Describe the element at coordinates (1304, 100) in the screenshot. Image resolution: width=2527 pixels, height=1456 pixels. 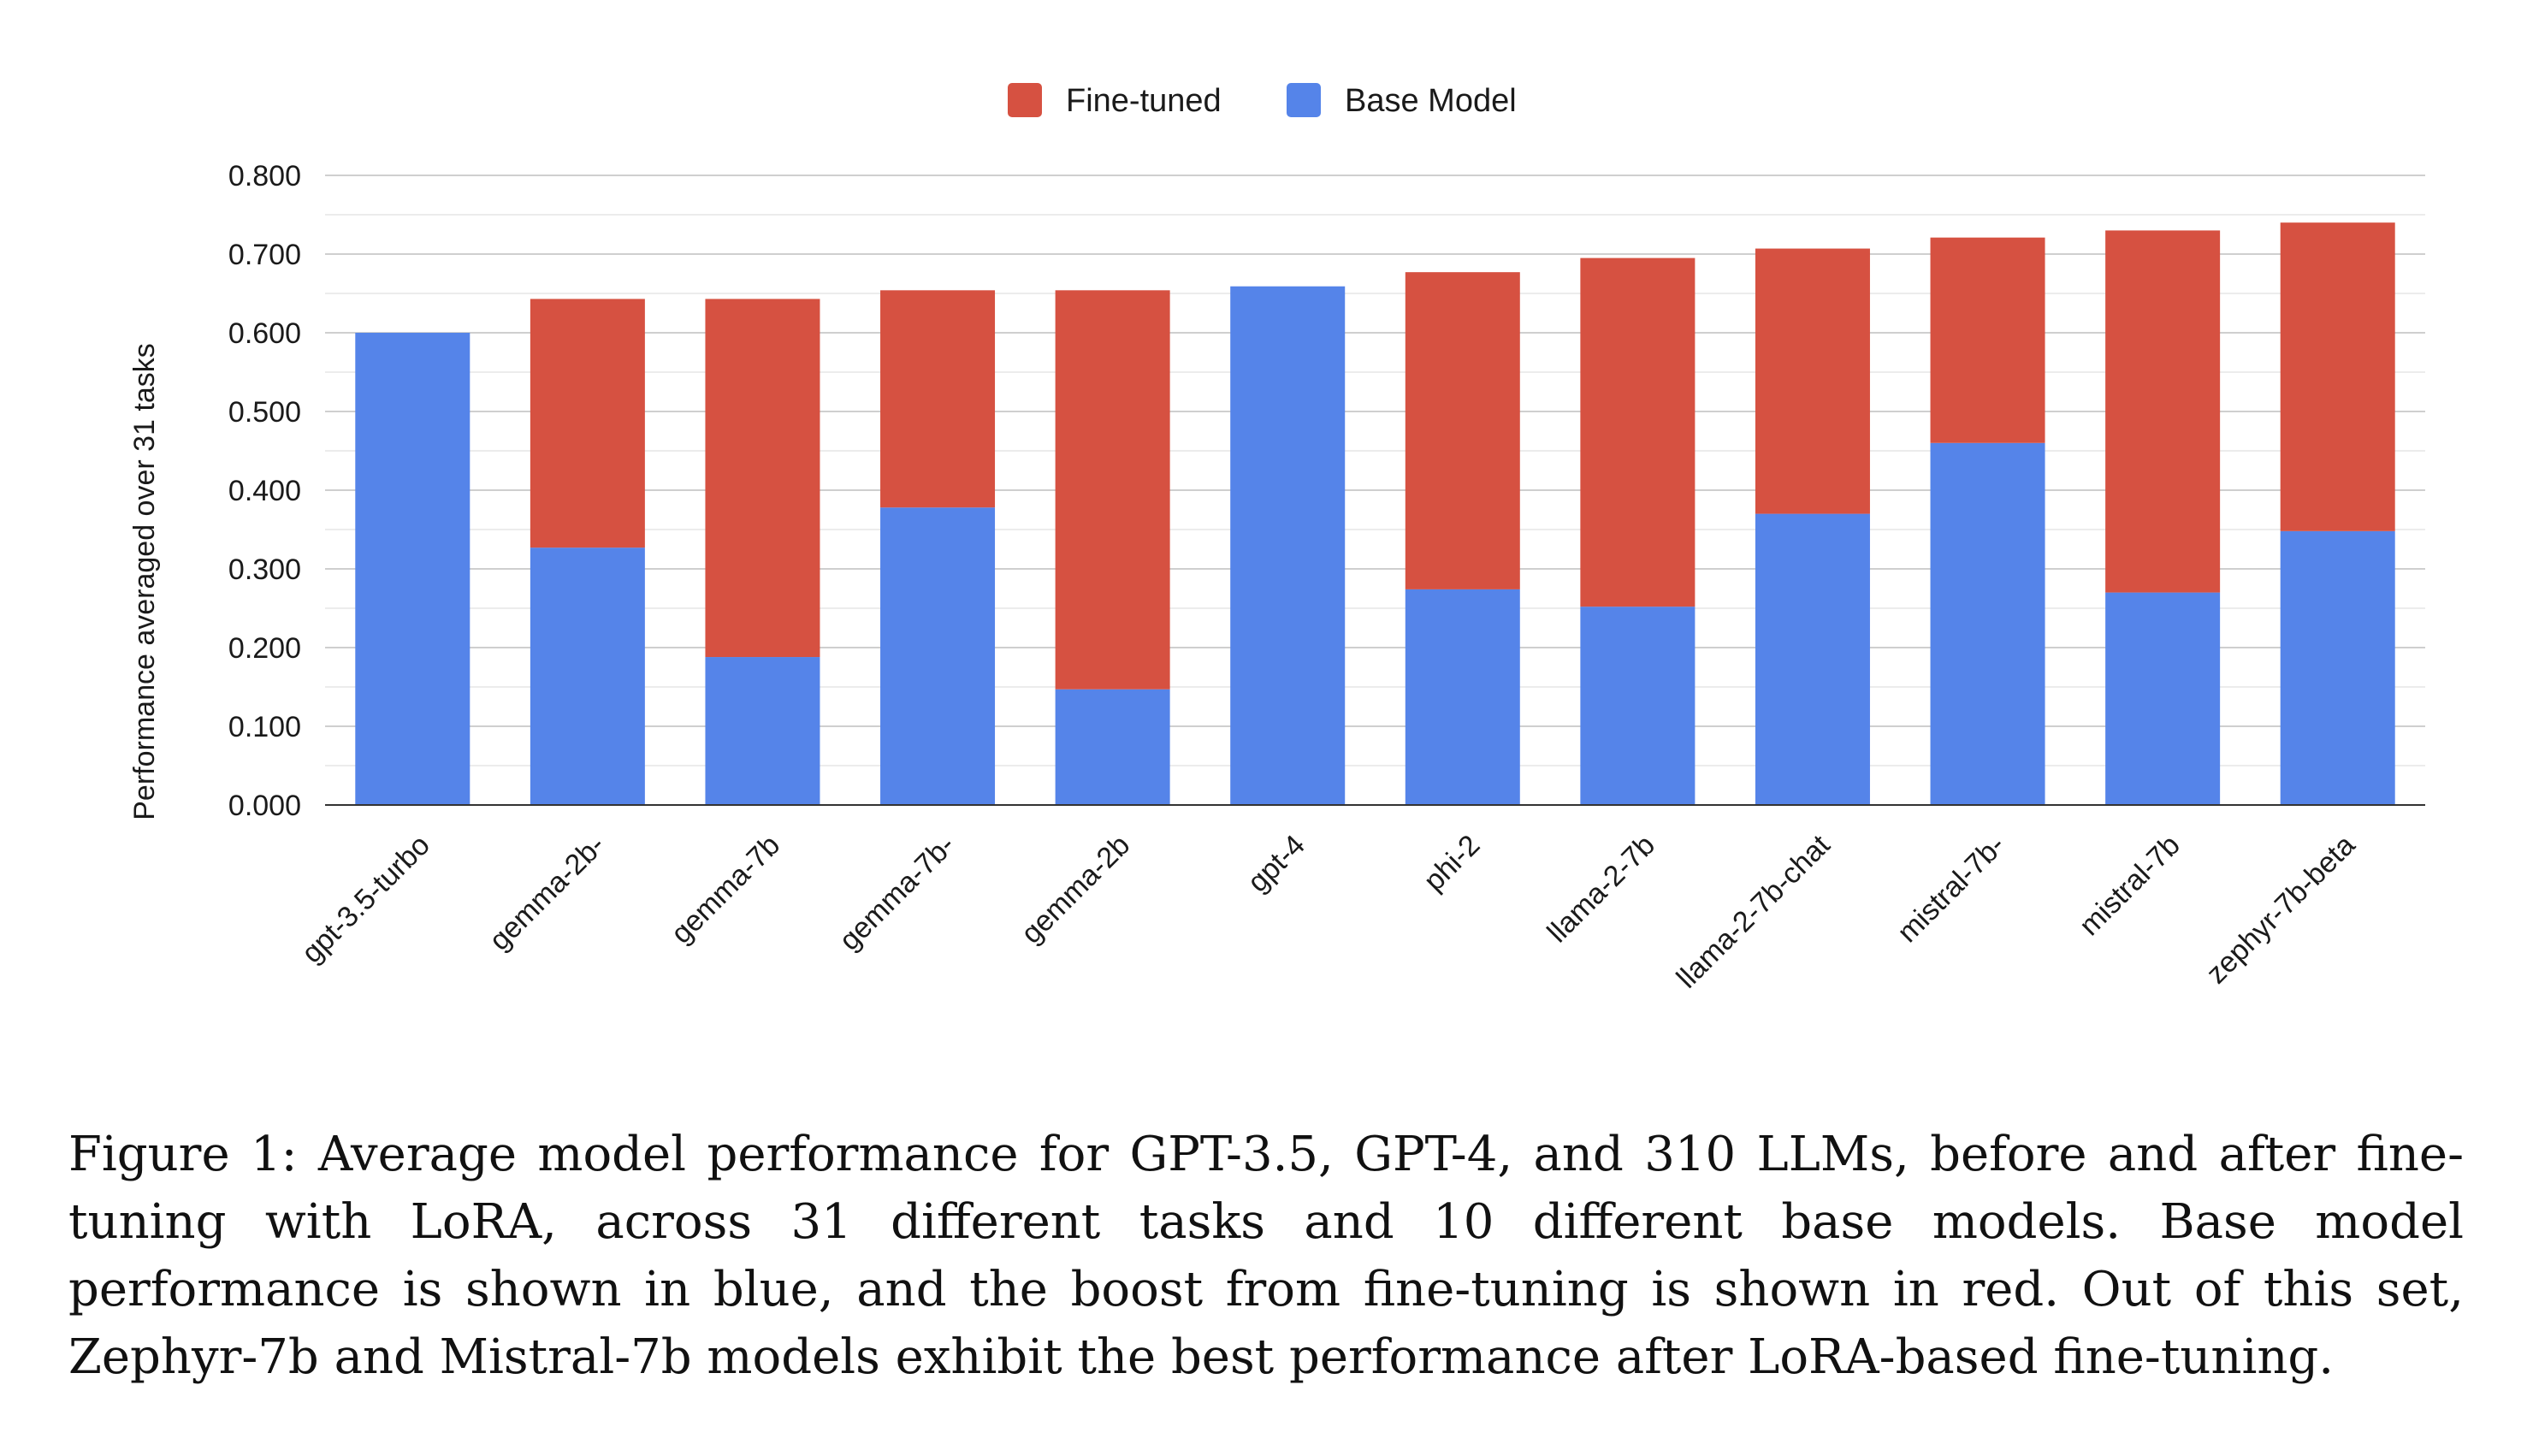
I see `legend-swatch-base-model` at that location.